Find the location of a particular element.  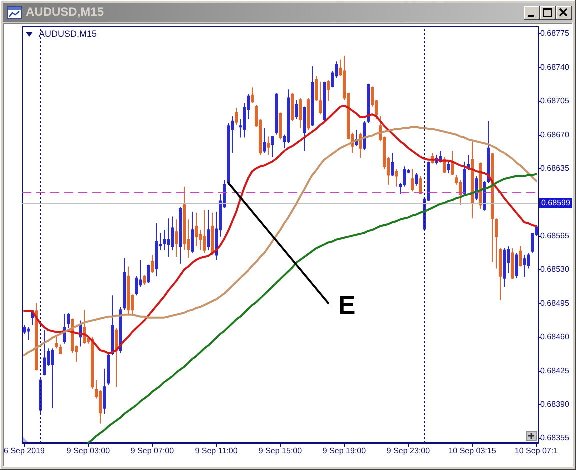

x-tick-label: 9 Sep 03:00 is located at coordinates (88, 451).